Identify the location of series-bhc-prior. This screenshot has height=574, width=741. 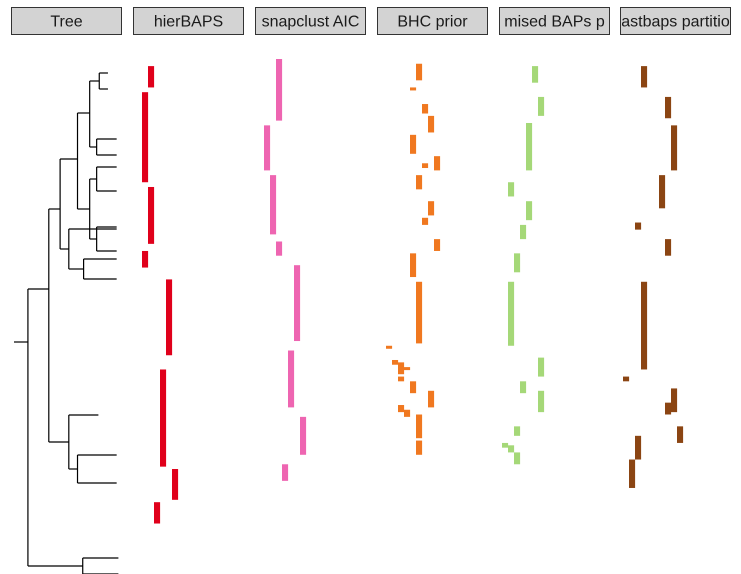
(413, 259).